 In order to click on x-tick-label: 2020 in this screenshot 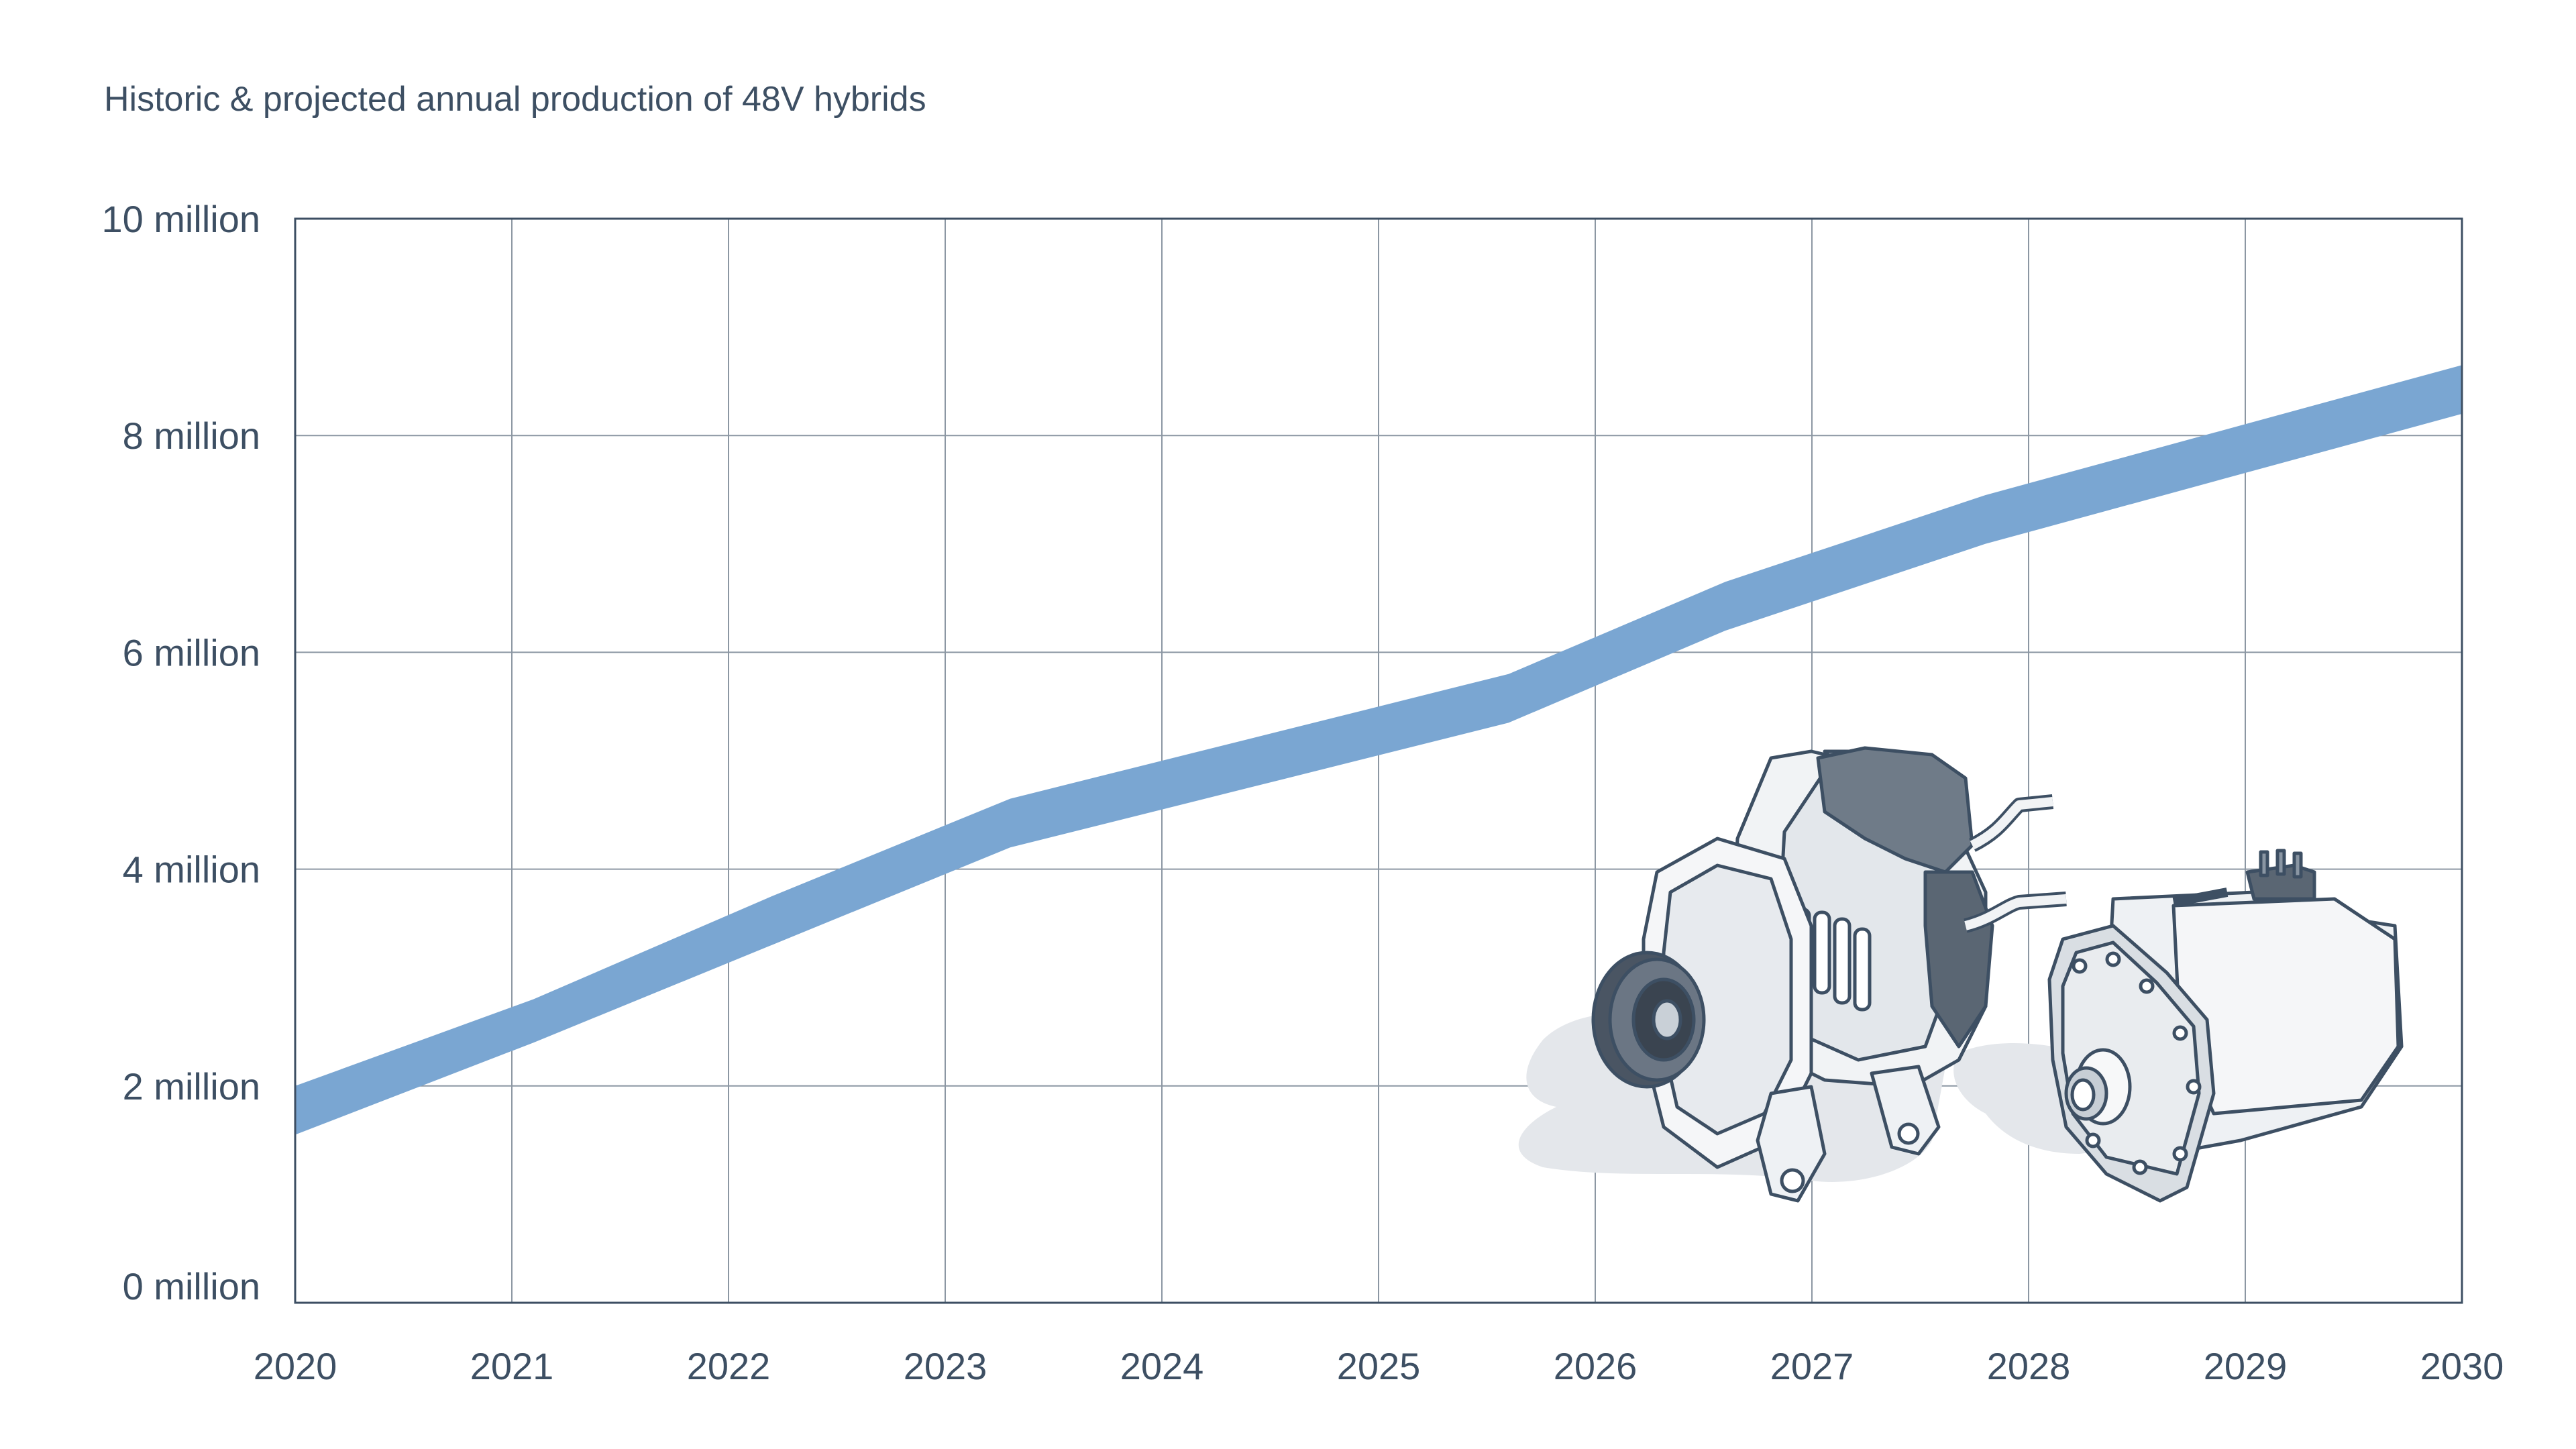, I will do `click(295, 1366)`.